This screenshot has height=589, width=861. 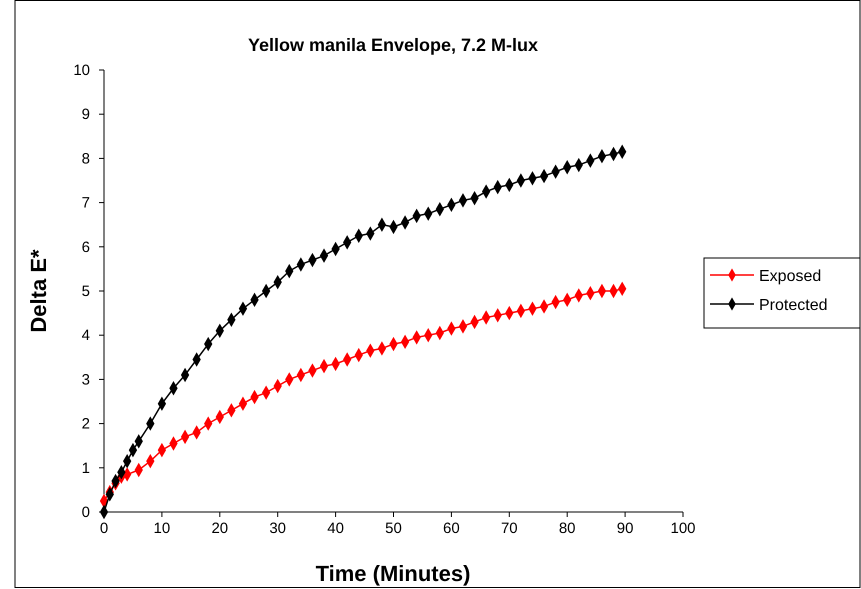 What do you see at coordinates (86, 424) in the screenshot?
I see `y-tick-label: 2` at bounding box center [86, 424].